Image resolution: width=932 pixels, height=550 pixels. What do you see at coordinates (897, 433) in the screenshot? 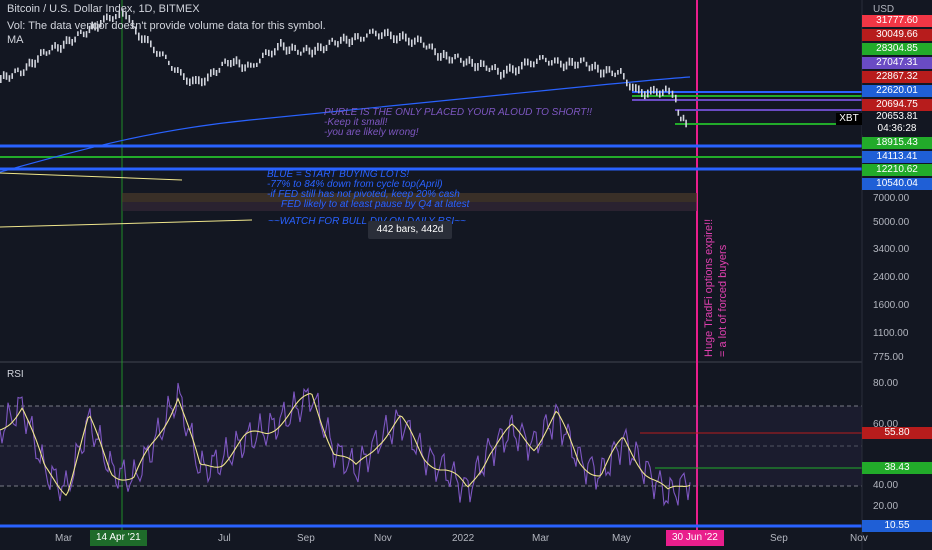
I see `rsi-box-55: 55.80` at bounding box center [897, 433].